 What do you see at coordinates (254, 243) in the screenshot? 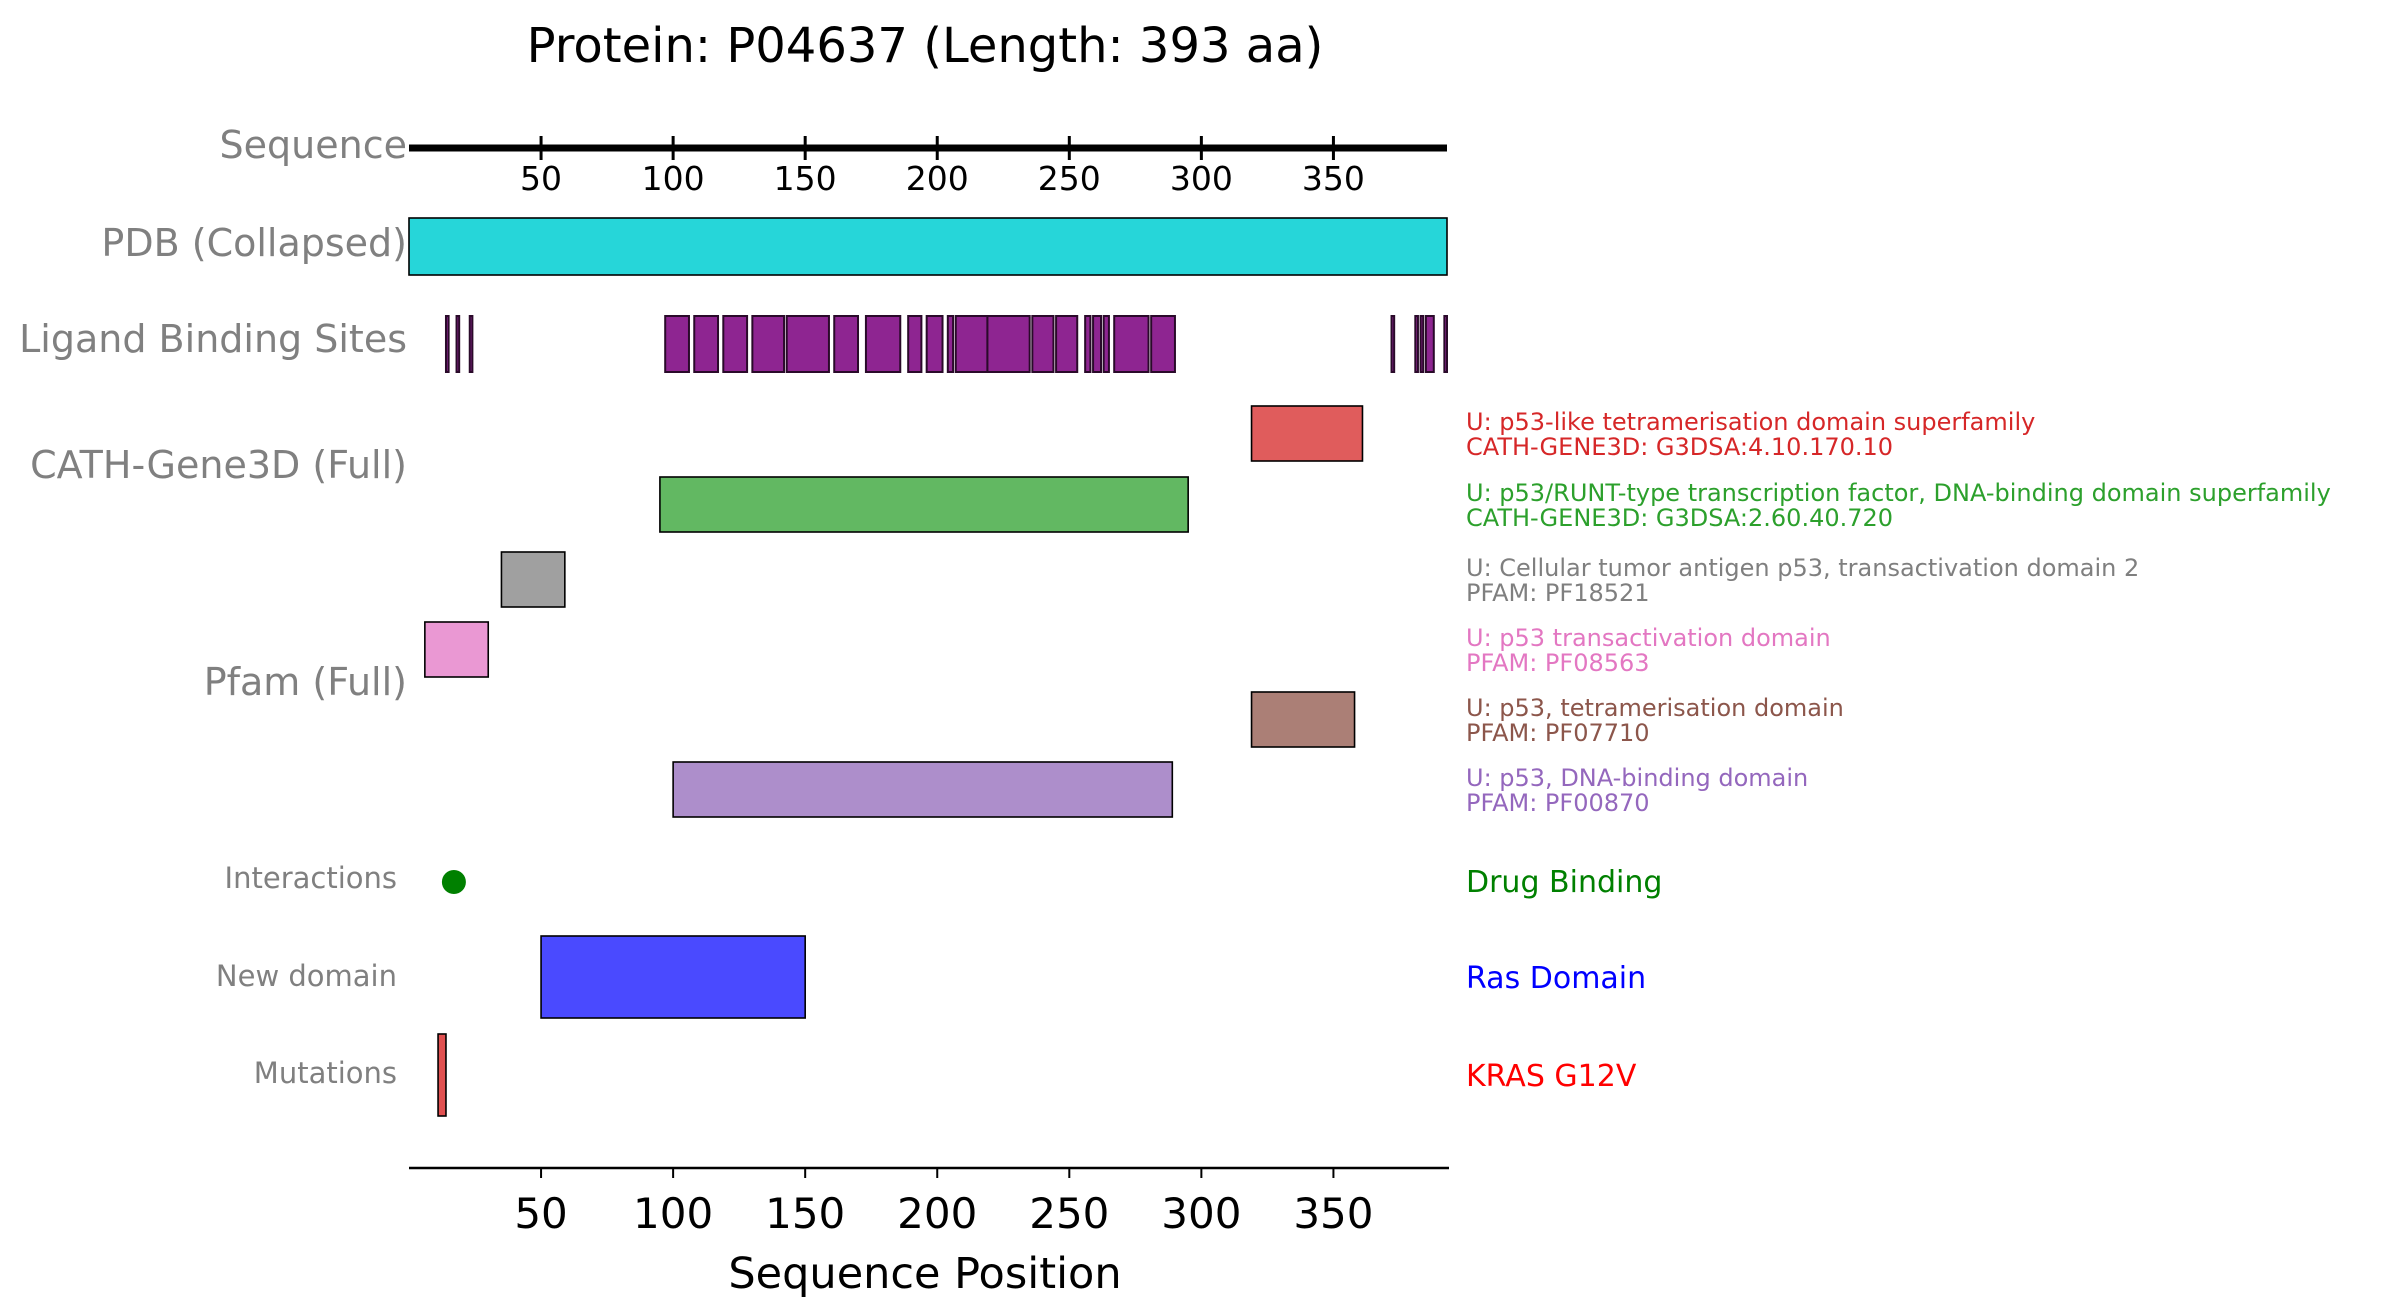
I see `track-label-pdb: PDB (Collapsed)` at bounding box center [254, 243].